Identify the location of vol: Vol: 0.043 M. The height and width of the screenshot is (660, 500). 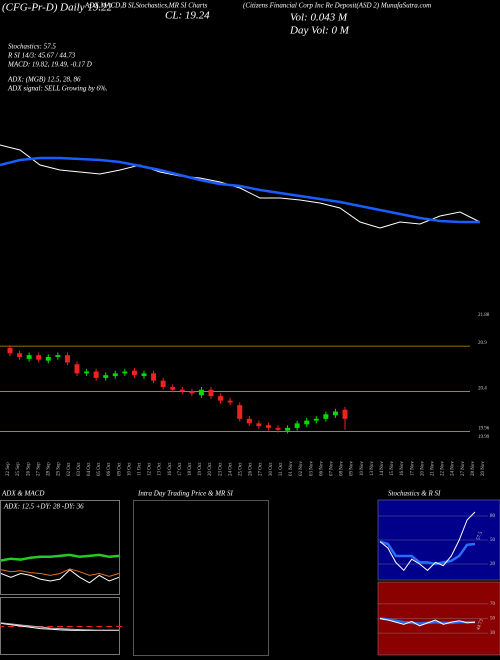
(319, 18).